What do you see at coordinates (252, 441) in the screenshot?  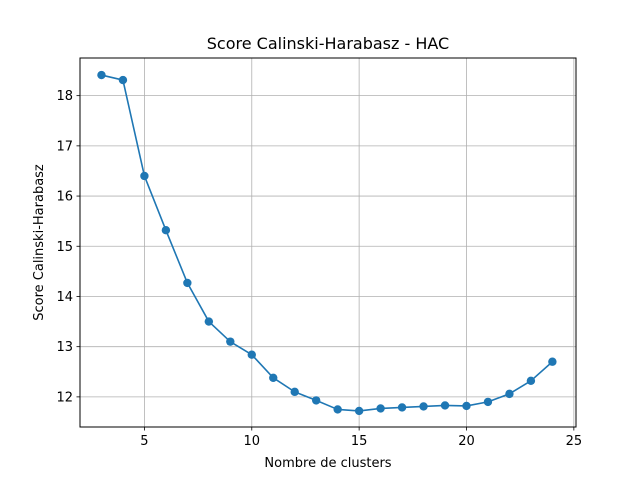 I see `x-tick-label: 10` at bounding box center [252, 441].